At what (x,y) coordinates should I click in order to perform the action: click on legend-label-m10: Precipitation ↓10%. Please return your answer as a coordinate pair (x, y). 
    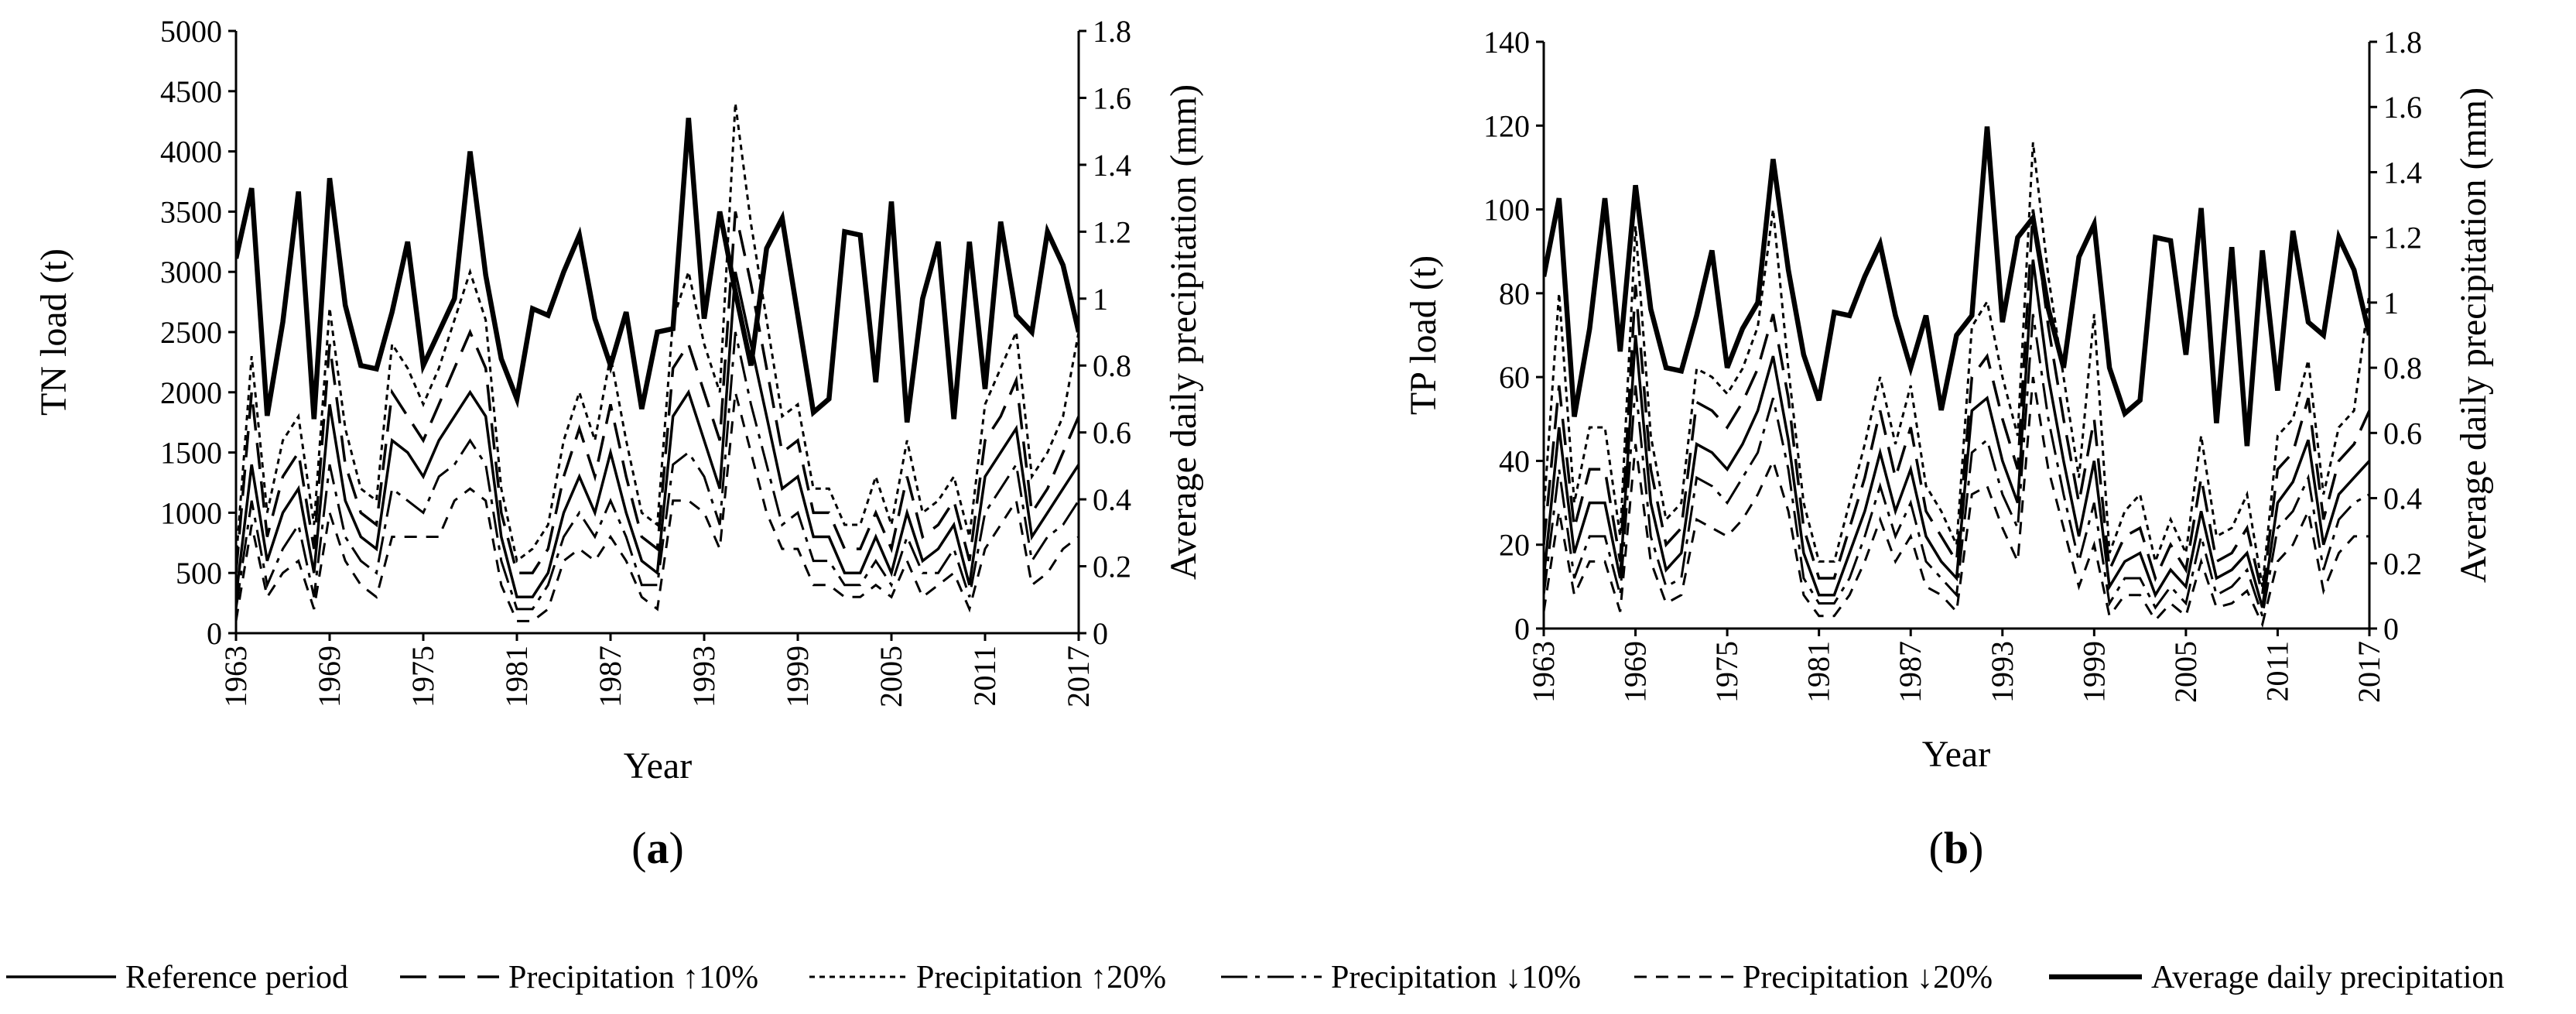
    Looking at the image, I should click on (1456, 977).